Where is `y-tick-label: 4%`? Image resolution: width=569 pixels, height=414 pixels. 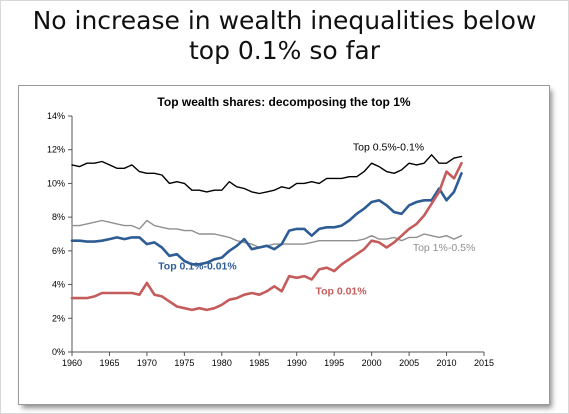
y-tick-label: 4% is located at coordinates (58, 285).